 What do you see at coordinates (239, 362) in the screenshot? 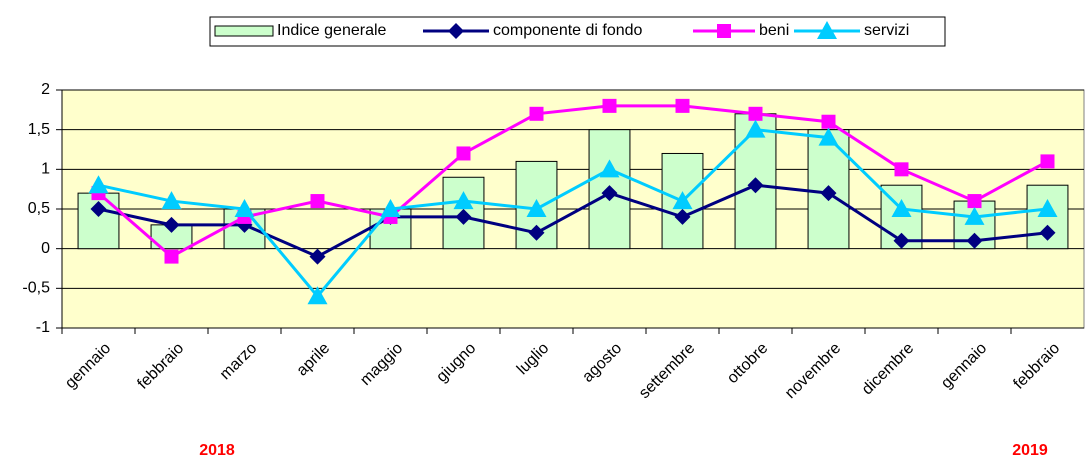
I see `x-tick-label: marzo` at bounding box center [239, 362].